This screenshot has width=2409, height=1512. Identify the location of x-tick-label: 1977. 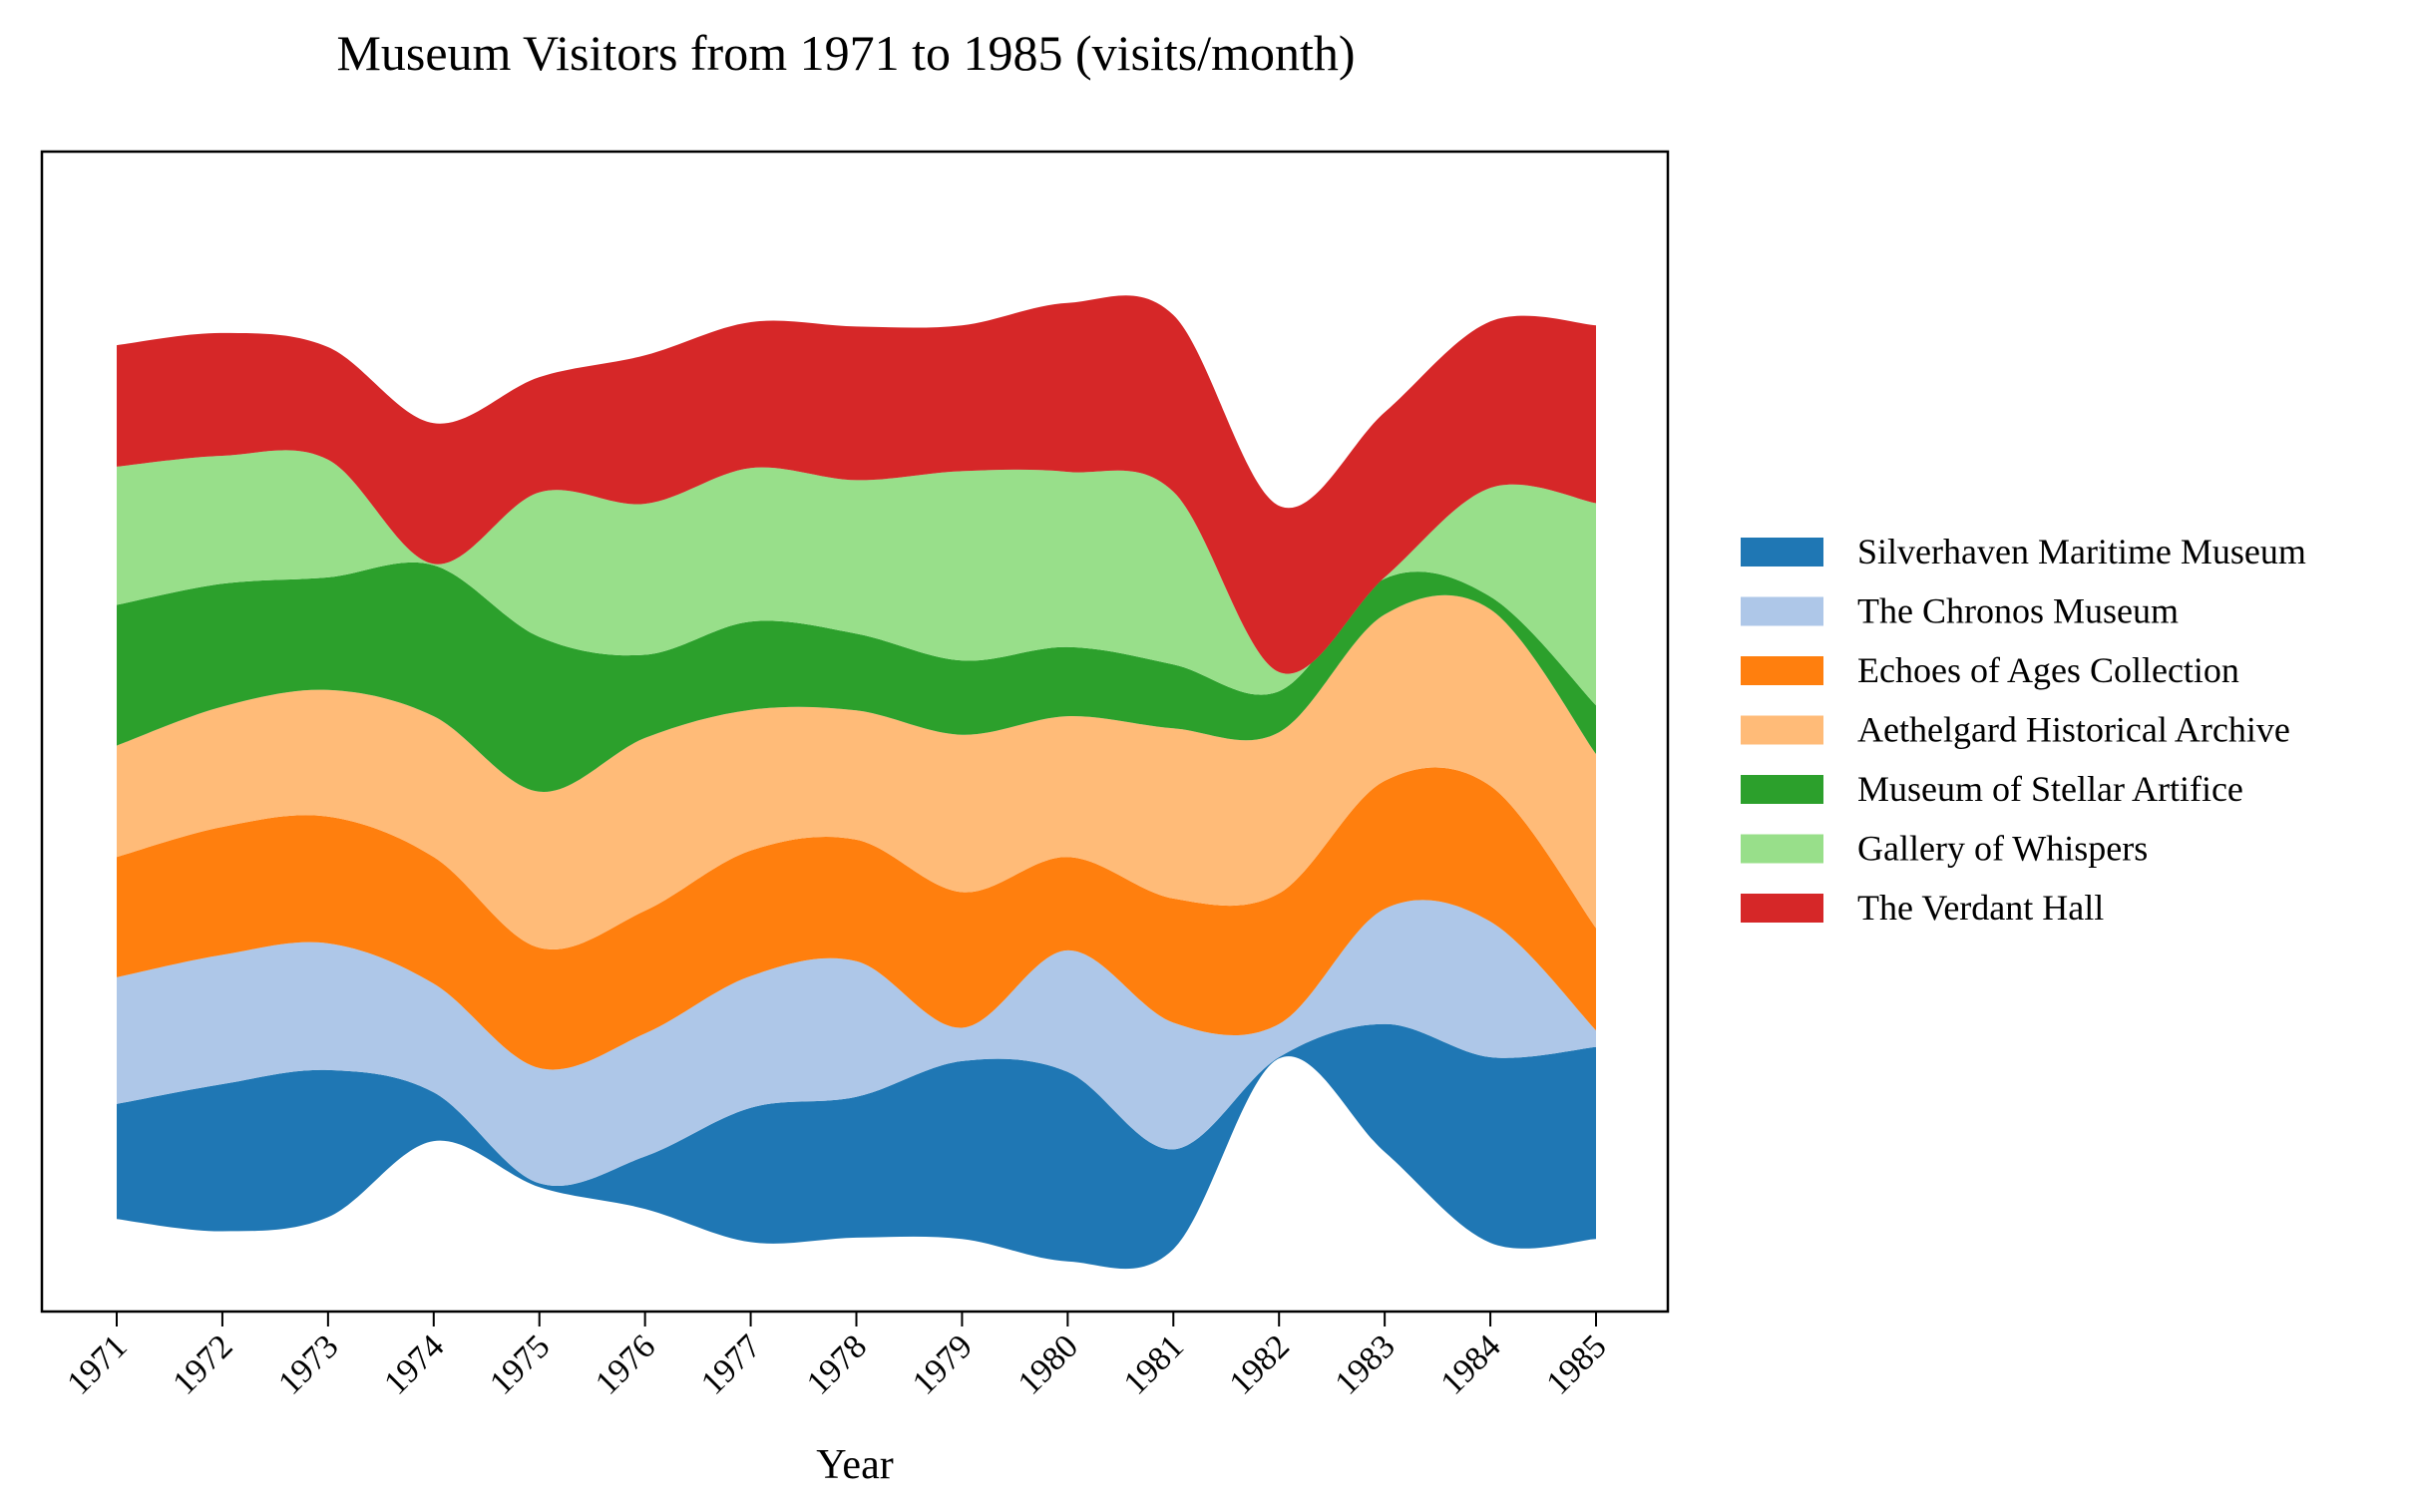
(731, 1364).